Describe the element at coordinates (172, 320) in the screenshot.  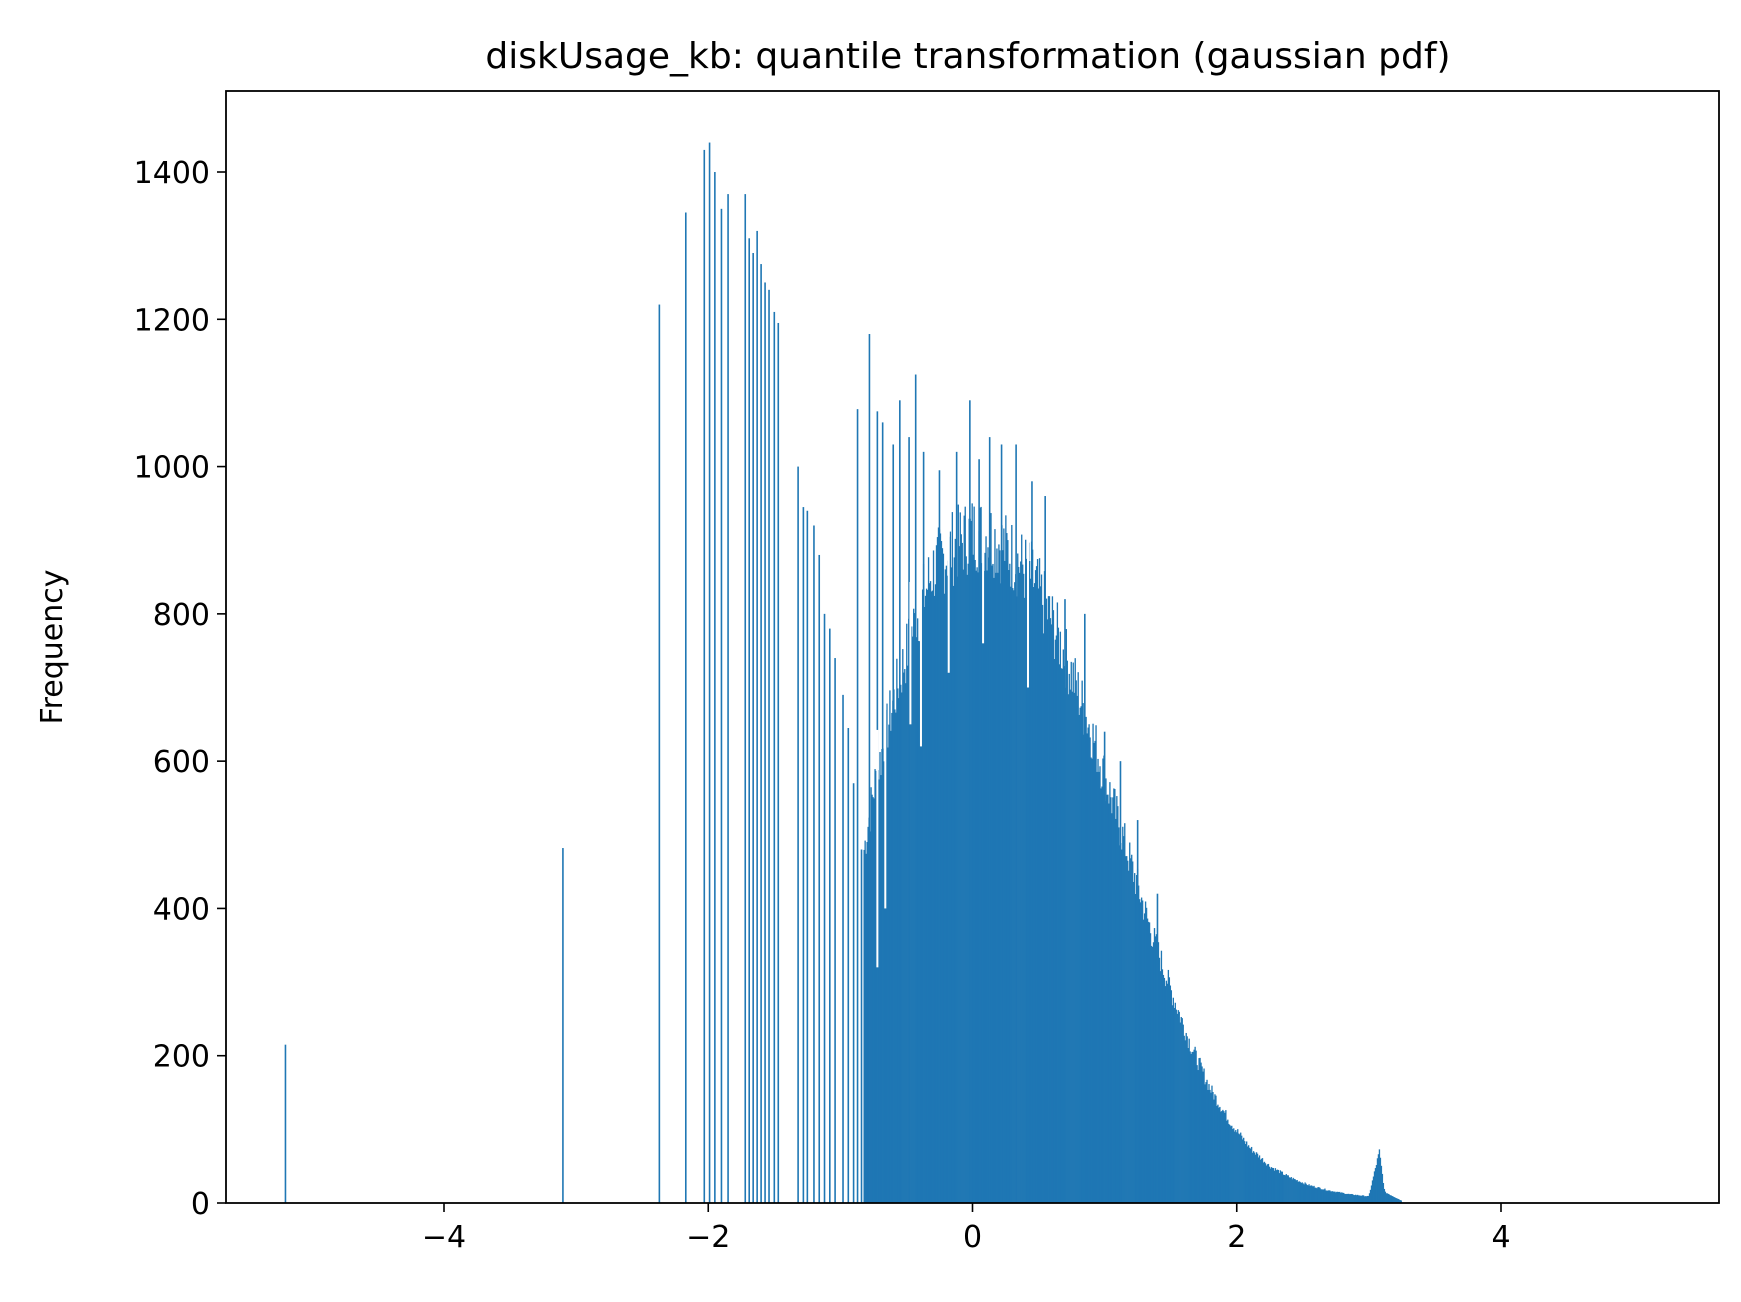
I see `y-tick-label: 1200` at that location.